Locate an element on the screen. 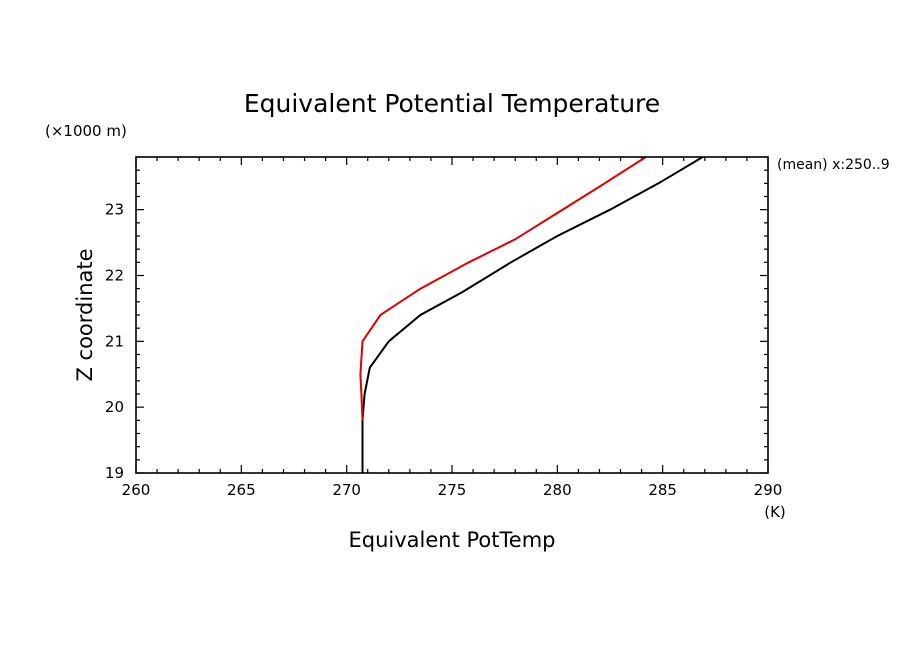 Image resolution: width=904 pixels, height=654 pixels. x-tick-label: 285 is located at coordinates (662, 490).